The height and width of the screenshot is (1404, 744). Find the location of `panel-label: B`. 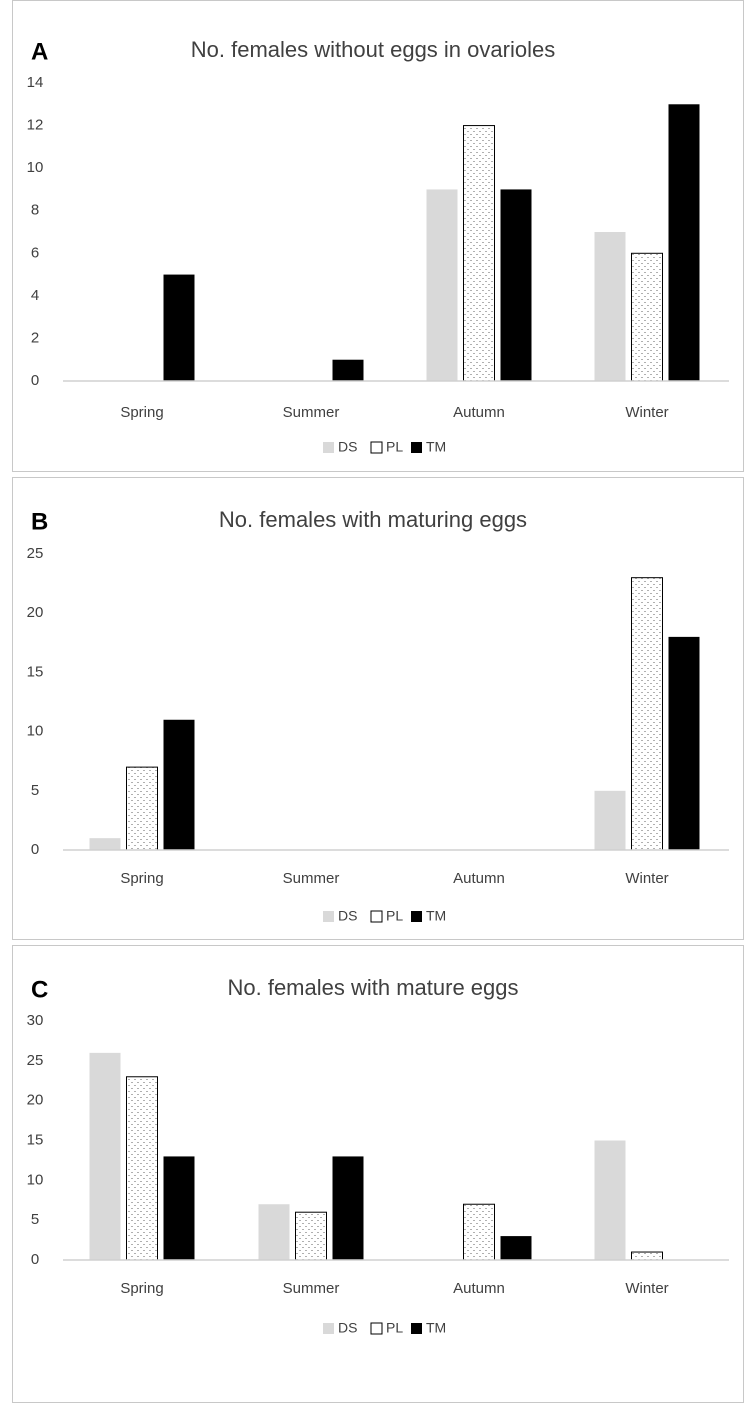

panel-label: B is located at coordinates (39, 521).